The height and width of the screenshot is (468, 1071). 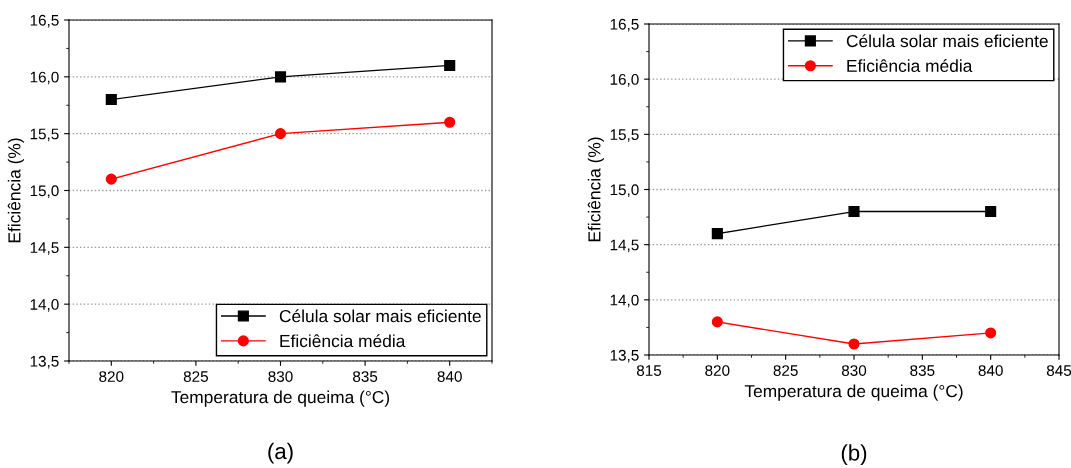 I want to click on x-tick-label: 845, so click(x=1058, y=370).